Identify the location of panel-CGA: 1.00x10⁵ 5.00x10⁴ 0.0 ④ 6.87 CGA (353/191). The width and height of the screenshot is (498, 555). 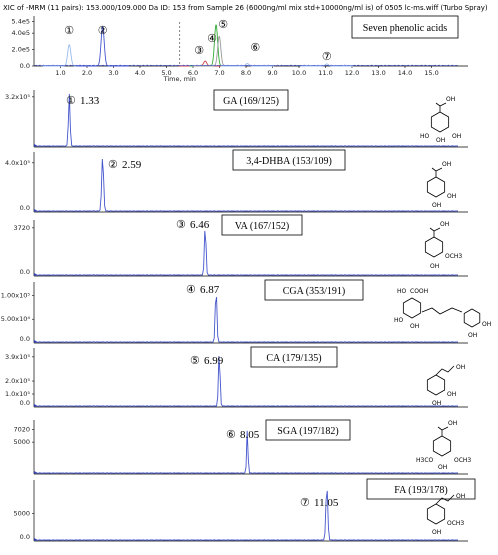
(234, 311).